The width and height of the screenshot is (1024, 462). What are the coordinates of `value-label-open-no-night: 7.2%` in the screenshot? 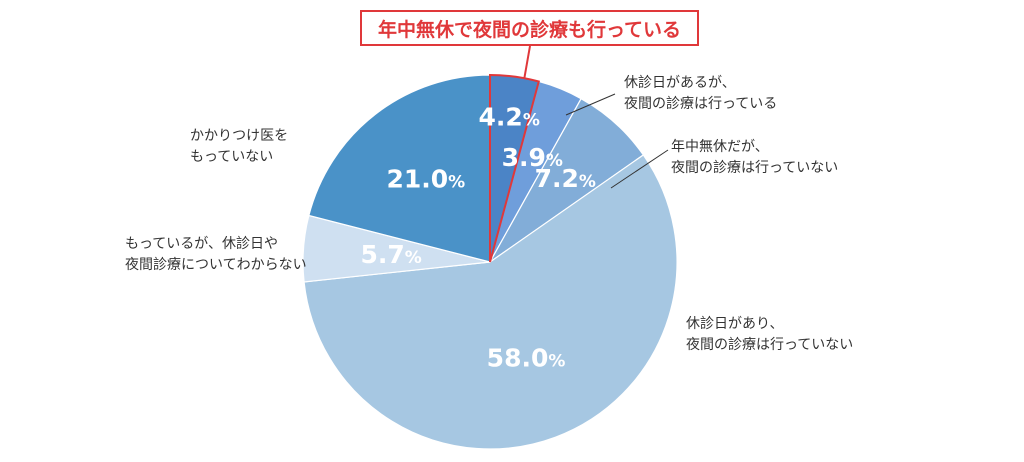 It's located at (565, 178).